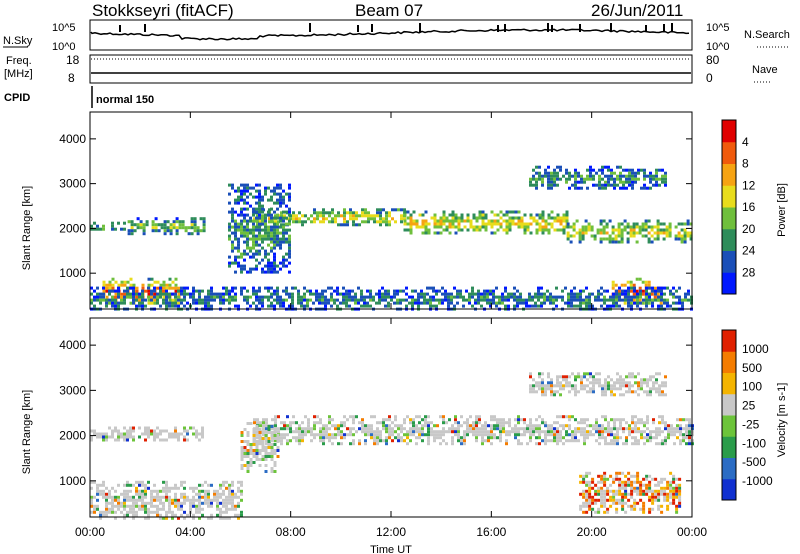  Describe the element at coordinates (692, 532) in the screenshot. I see `x-tick-label: 00:00` at that location.